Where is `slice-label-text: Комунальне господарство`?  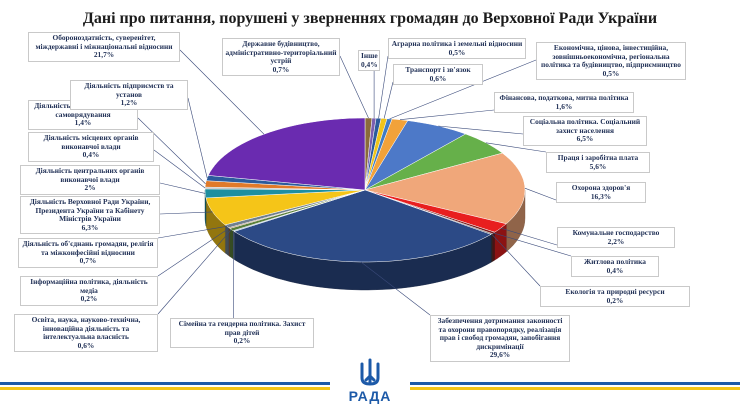 slice-label-text: Комунальне господарство is located at coordinates (616, 232).